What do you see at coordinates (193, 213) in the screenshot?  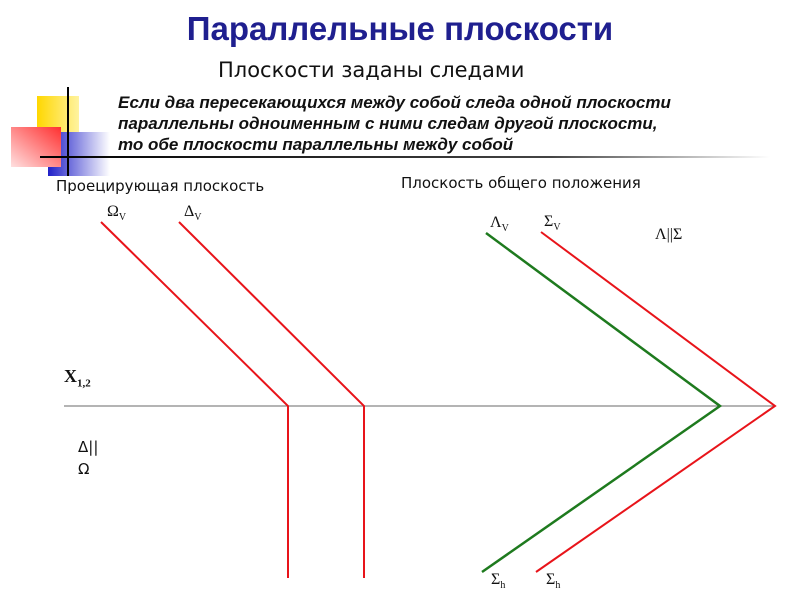 I see `label-delta-v: ΔV` at bounding box center [193, 213].